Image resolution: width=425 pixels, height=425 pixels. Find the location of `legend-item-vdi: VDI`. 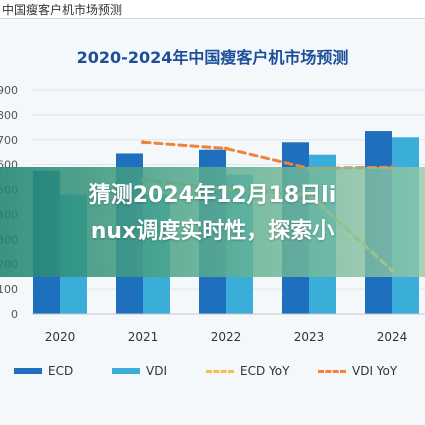

legend-item-vdi: VDI is located at coordinates (139, 371).